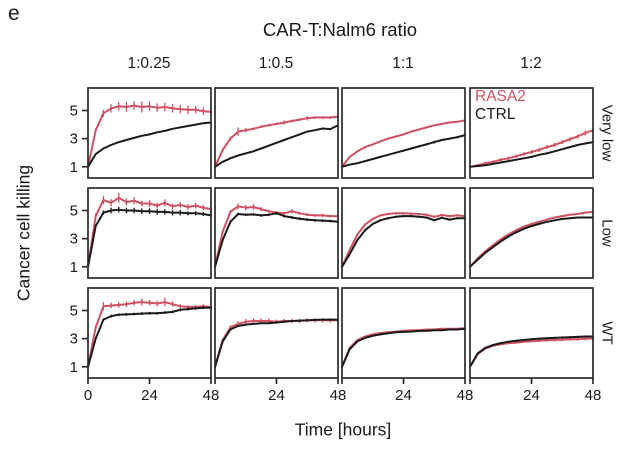 The image size is (628, 458). What do you see at coordinates (88, 395) in the screenshot?
I see `x-tick-label: 0` at bounding box center [88, 395].